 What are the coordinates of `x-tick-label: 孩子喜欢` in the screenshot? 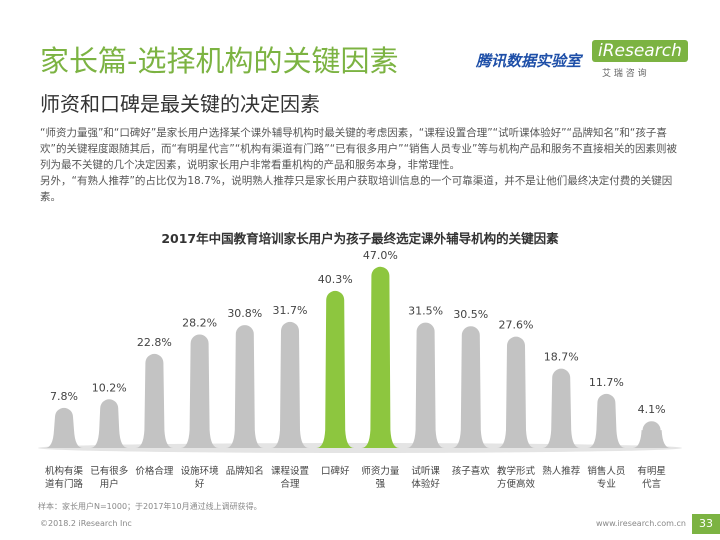 It's located at (471, 471).